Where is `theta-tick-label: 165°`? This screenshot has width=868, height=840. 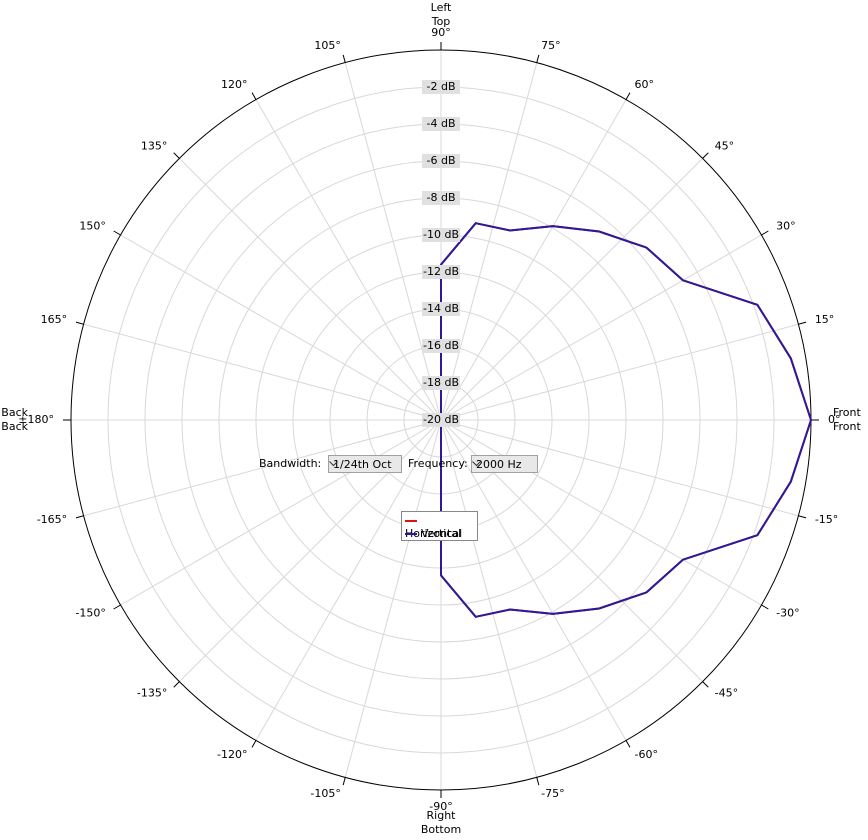 theta-tick-label: 165° is located at coordinates (54, 319).